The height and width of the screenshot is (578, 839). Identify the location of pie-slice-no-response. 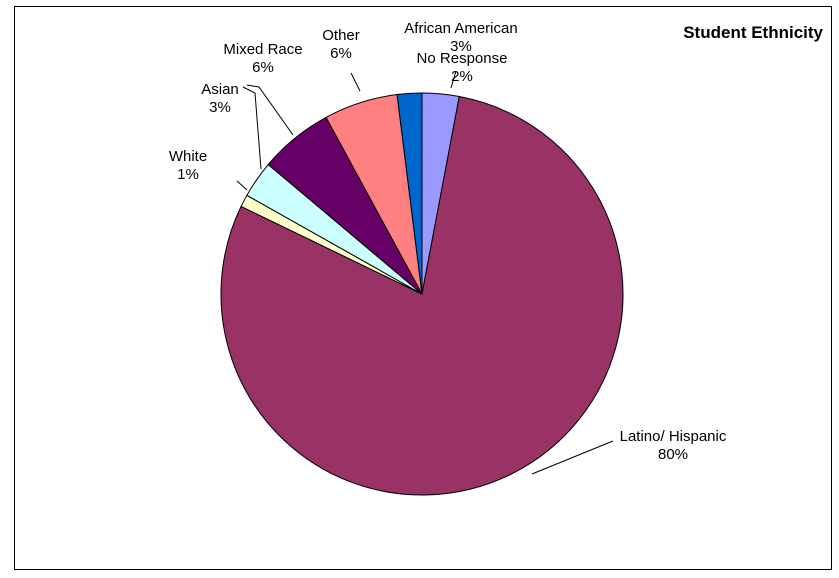
(409, 193).